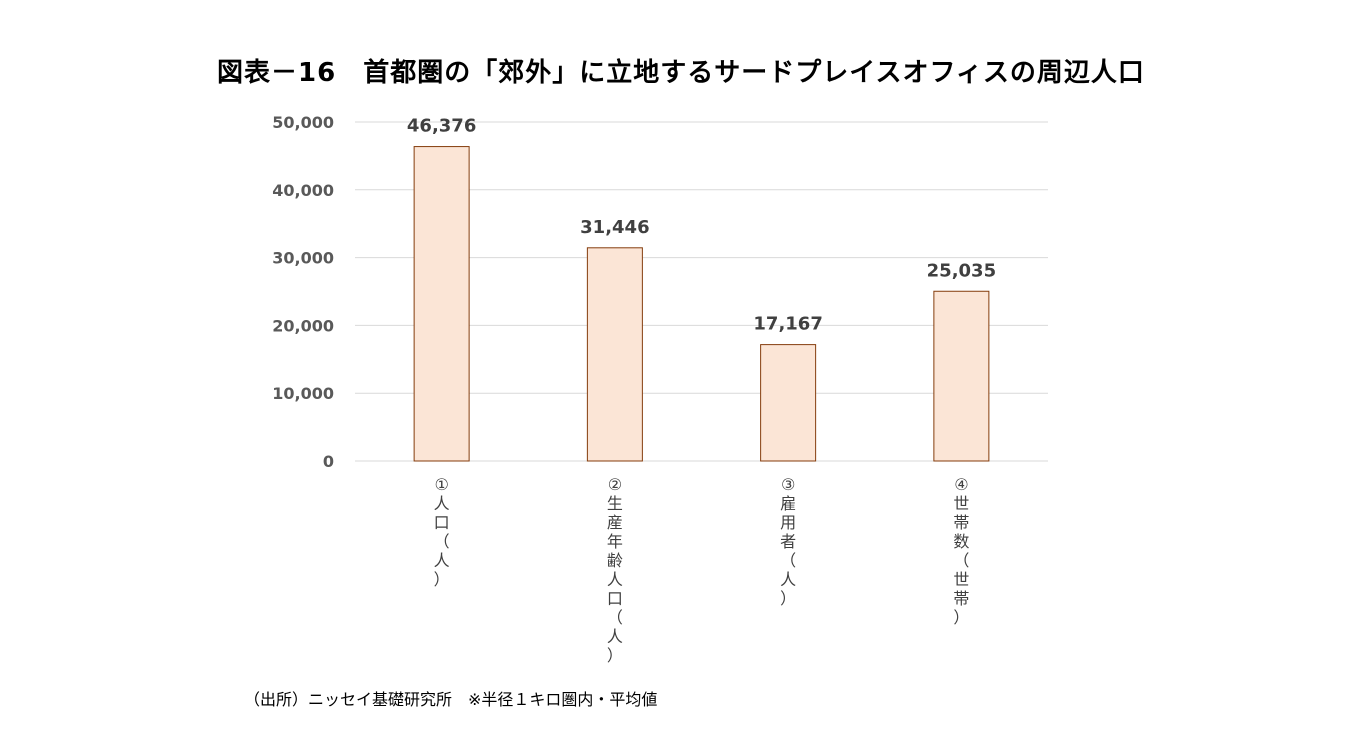  Describe the element at coordinates (681, 73) in the screenshot. I see `chart-title: 図表－16 首都圏の「郊外」に立地するサードプレイスオフィスの周辺人口` at that location.